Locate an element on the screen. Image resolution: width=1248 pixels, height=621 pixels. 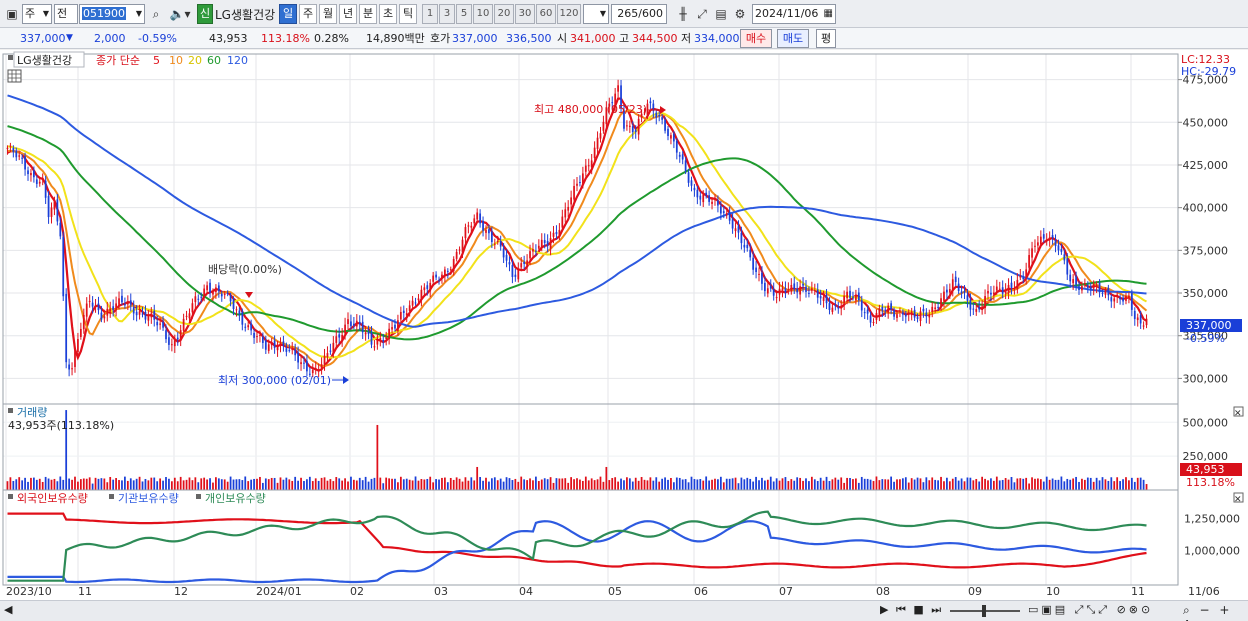
sell-button: 매도 is located at coordinates (793, 38).